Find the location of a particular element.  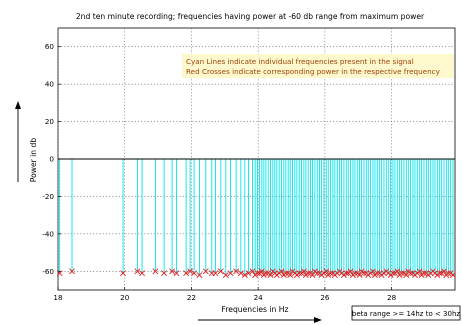

y-tick-label: -40 is located at coordinates (48, 233).